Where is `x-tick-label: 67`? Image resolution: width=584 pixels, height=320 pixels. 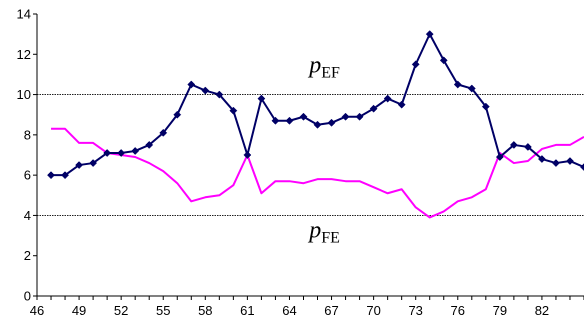
x-tick-label: 67 is located at coordinates (331, 310).